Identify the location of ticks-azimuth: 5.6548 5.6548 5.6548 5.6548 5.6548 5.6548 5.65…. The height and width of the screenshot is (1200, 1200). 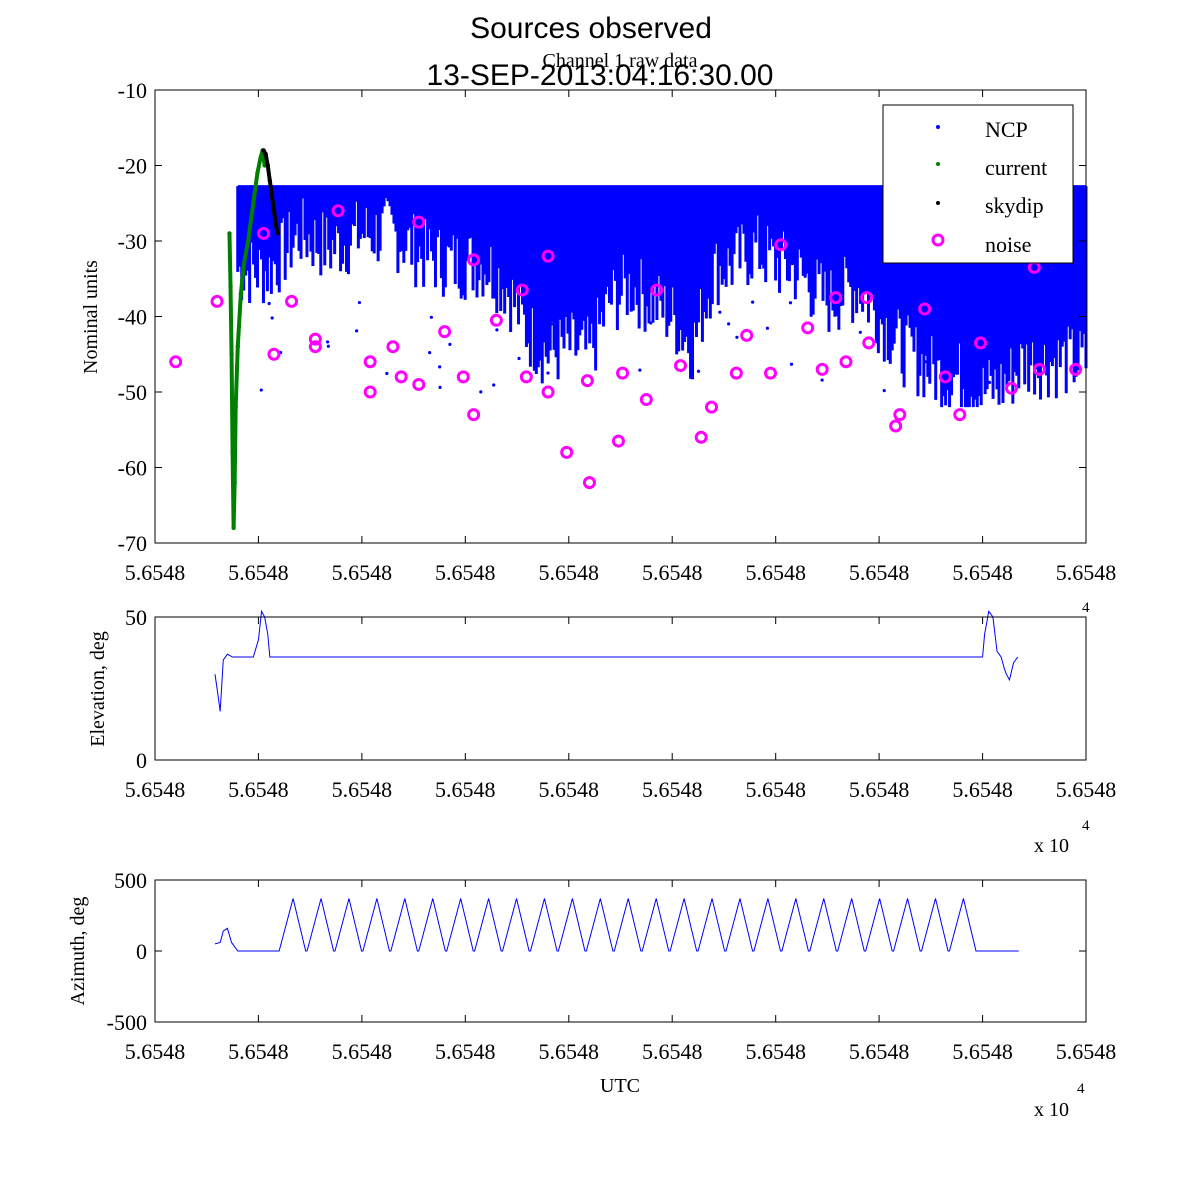
(612, 966).